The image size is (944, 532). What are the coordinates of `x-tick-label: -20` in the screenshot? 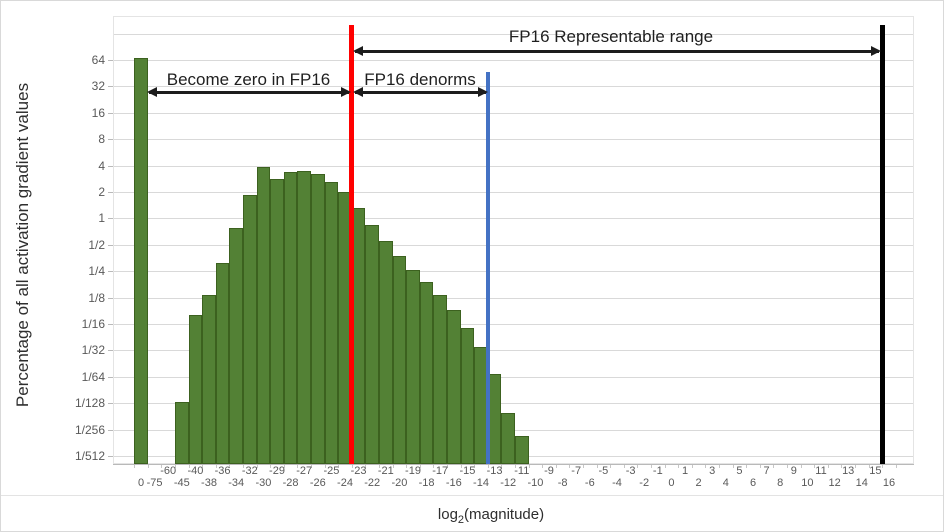 It's located at (399, 483).